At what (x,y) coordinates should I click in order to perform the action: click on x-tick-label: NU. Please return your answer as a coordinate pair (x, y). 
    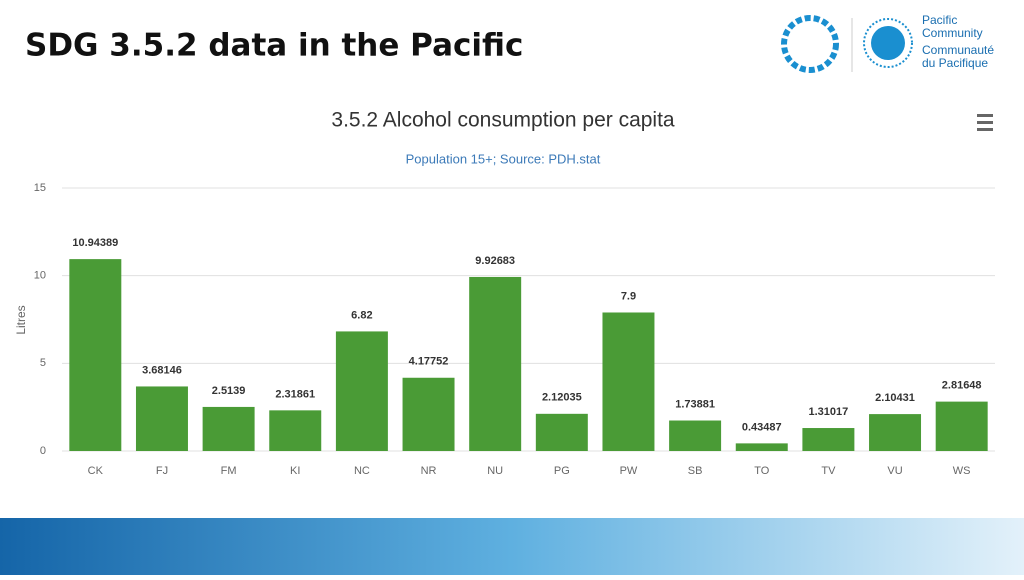
    Looking at the image, I should click on (495, 471).